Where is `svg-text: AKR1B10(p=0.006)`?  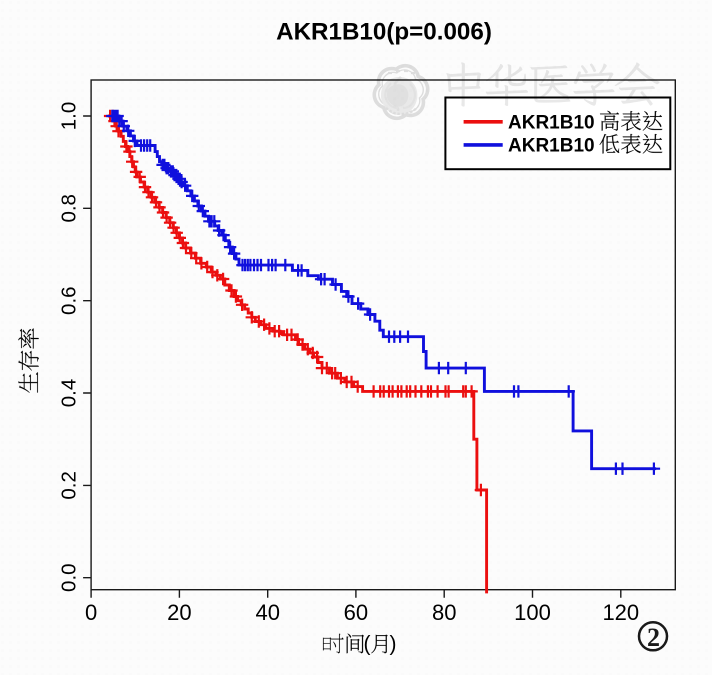 svg-text: AKR1B10(p=0.006) is located at coordinates (384, 32).